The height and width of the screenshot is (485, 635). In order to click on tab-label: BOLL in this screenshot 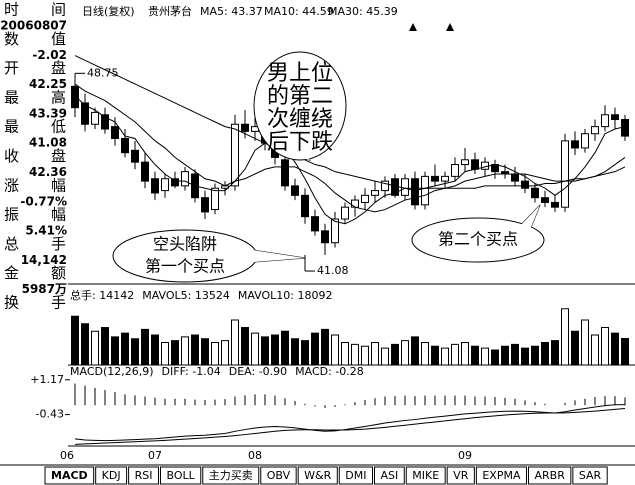, I will do `click(180, 475)`.